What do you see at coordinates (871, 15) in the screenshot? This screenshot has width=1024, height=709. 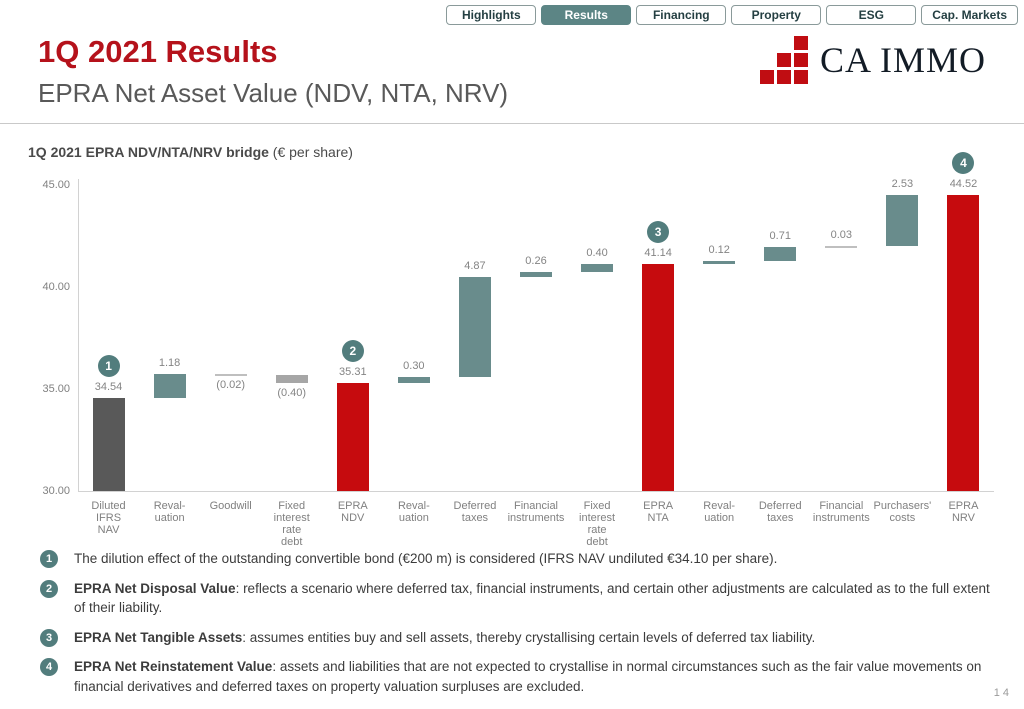 I see `tab-esg: ESG` at bounding box center [871, 15].